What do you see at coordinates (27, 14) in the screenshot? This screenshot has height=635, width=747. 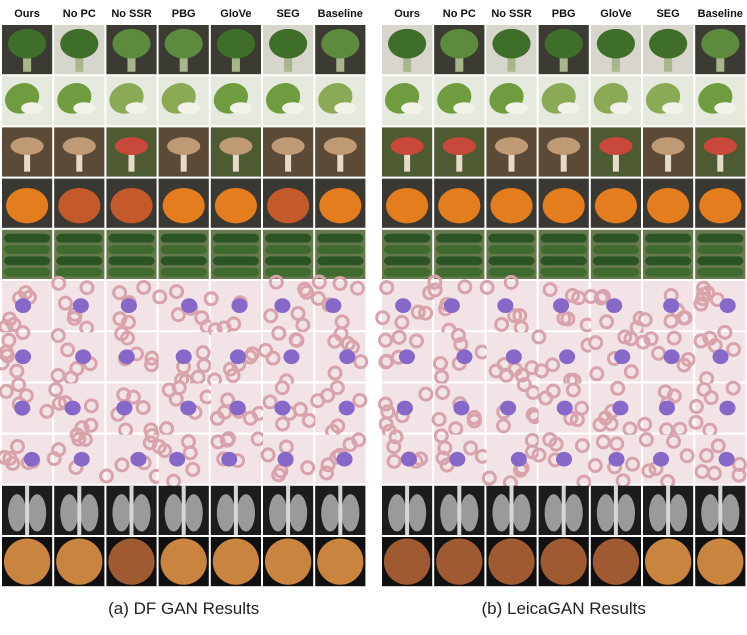 I see `column-header: Ours` at bounding box center [27, 14].